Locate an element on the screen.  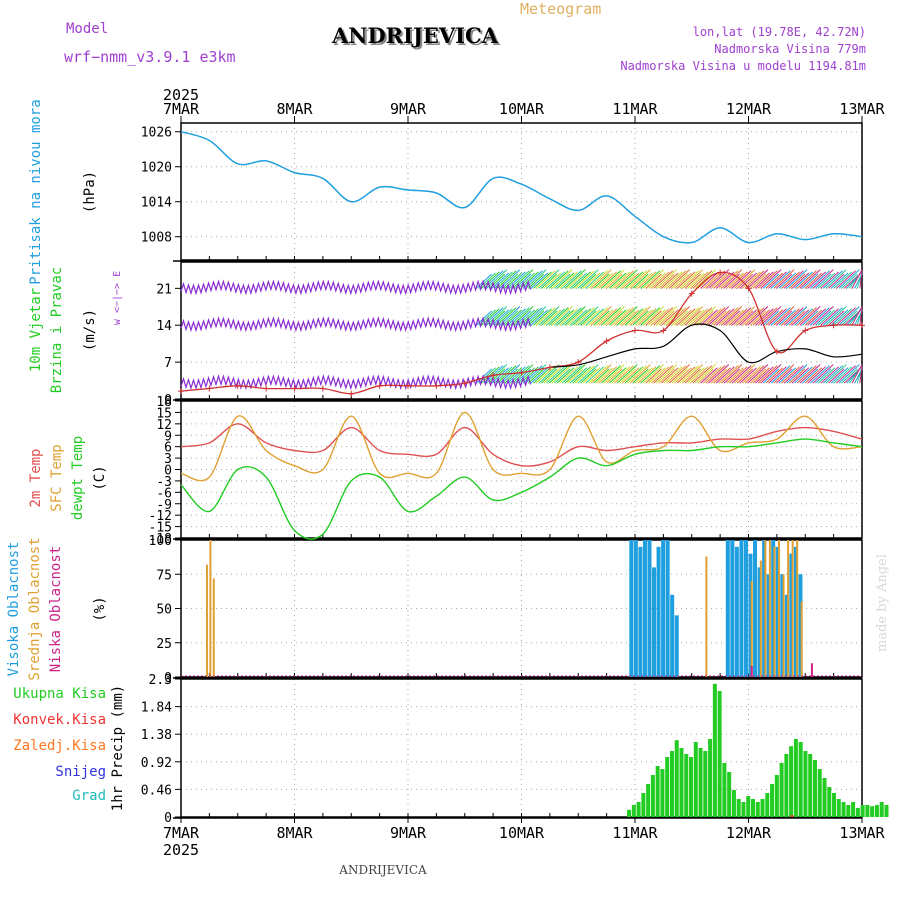
panel-frame is located at coordinates (521, 608).